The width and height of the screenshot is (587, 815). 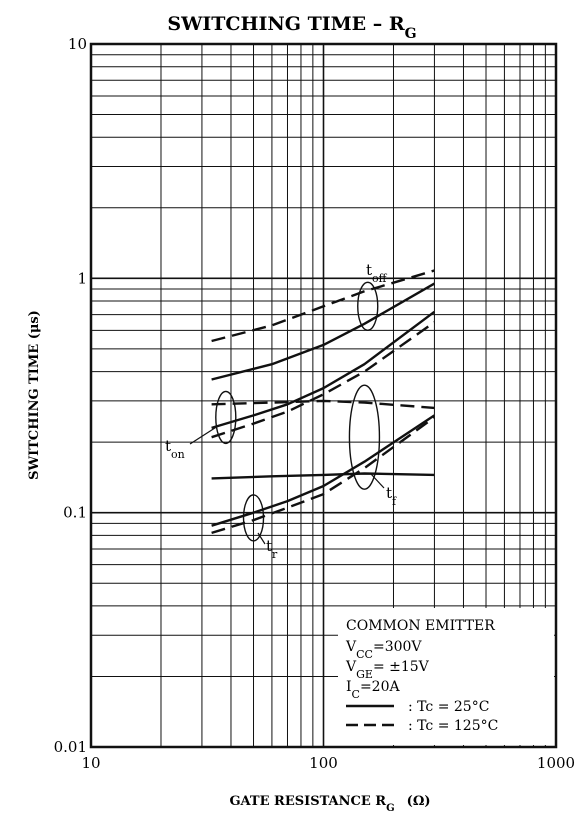 I want to click on legend-title: COMMON EMITTER, so click(x=420, y=626).